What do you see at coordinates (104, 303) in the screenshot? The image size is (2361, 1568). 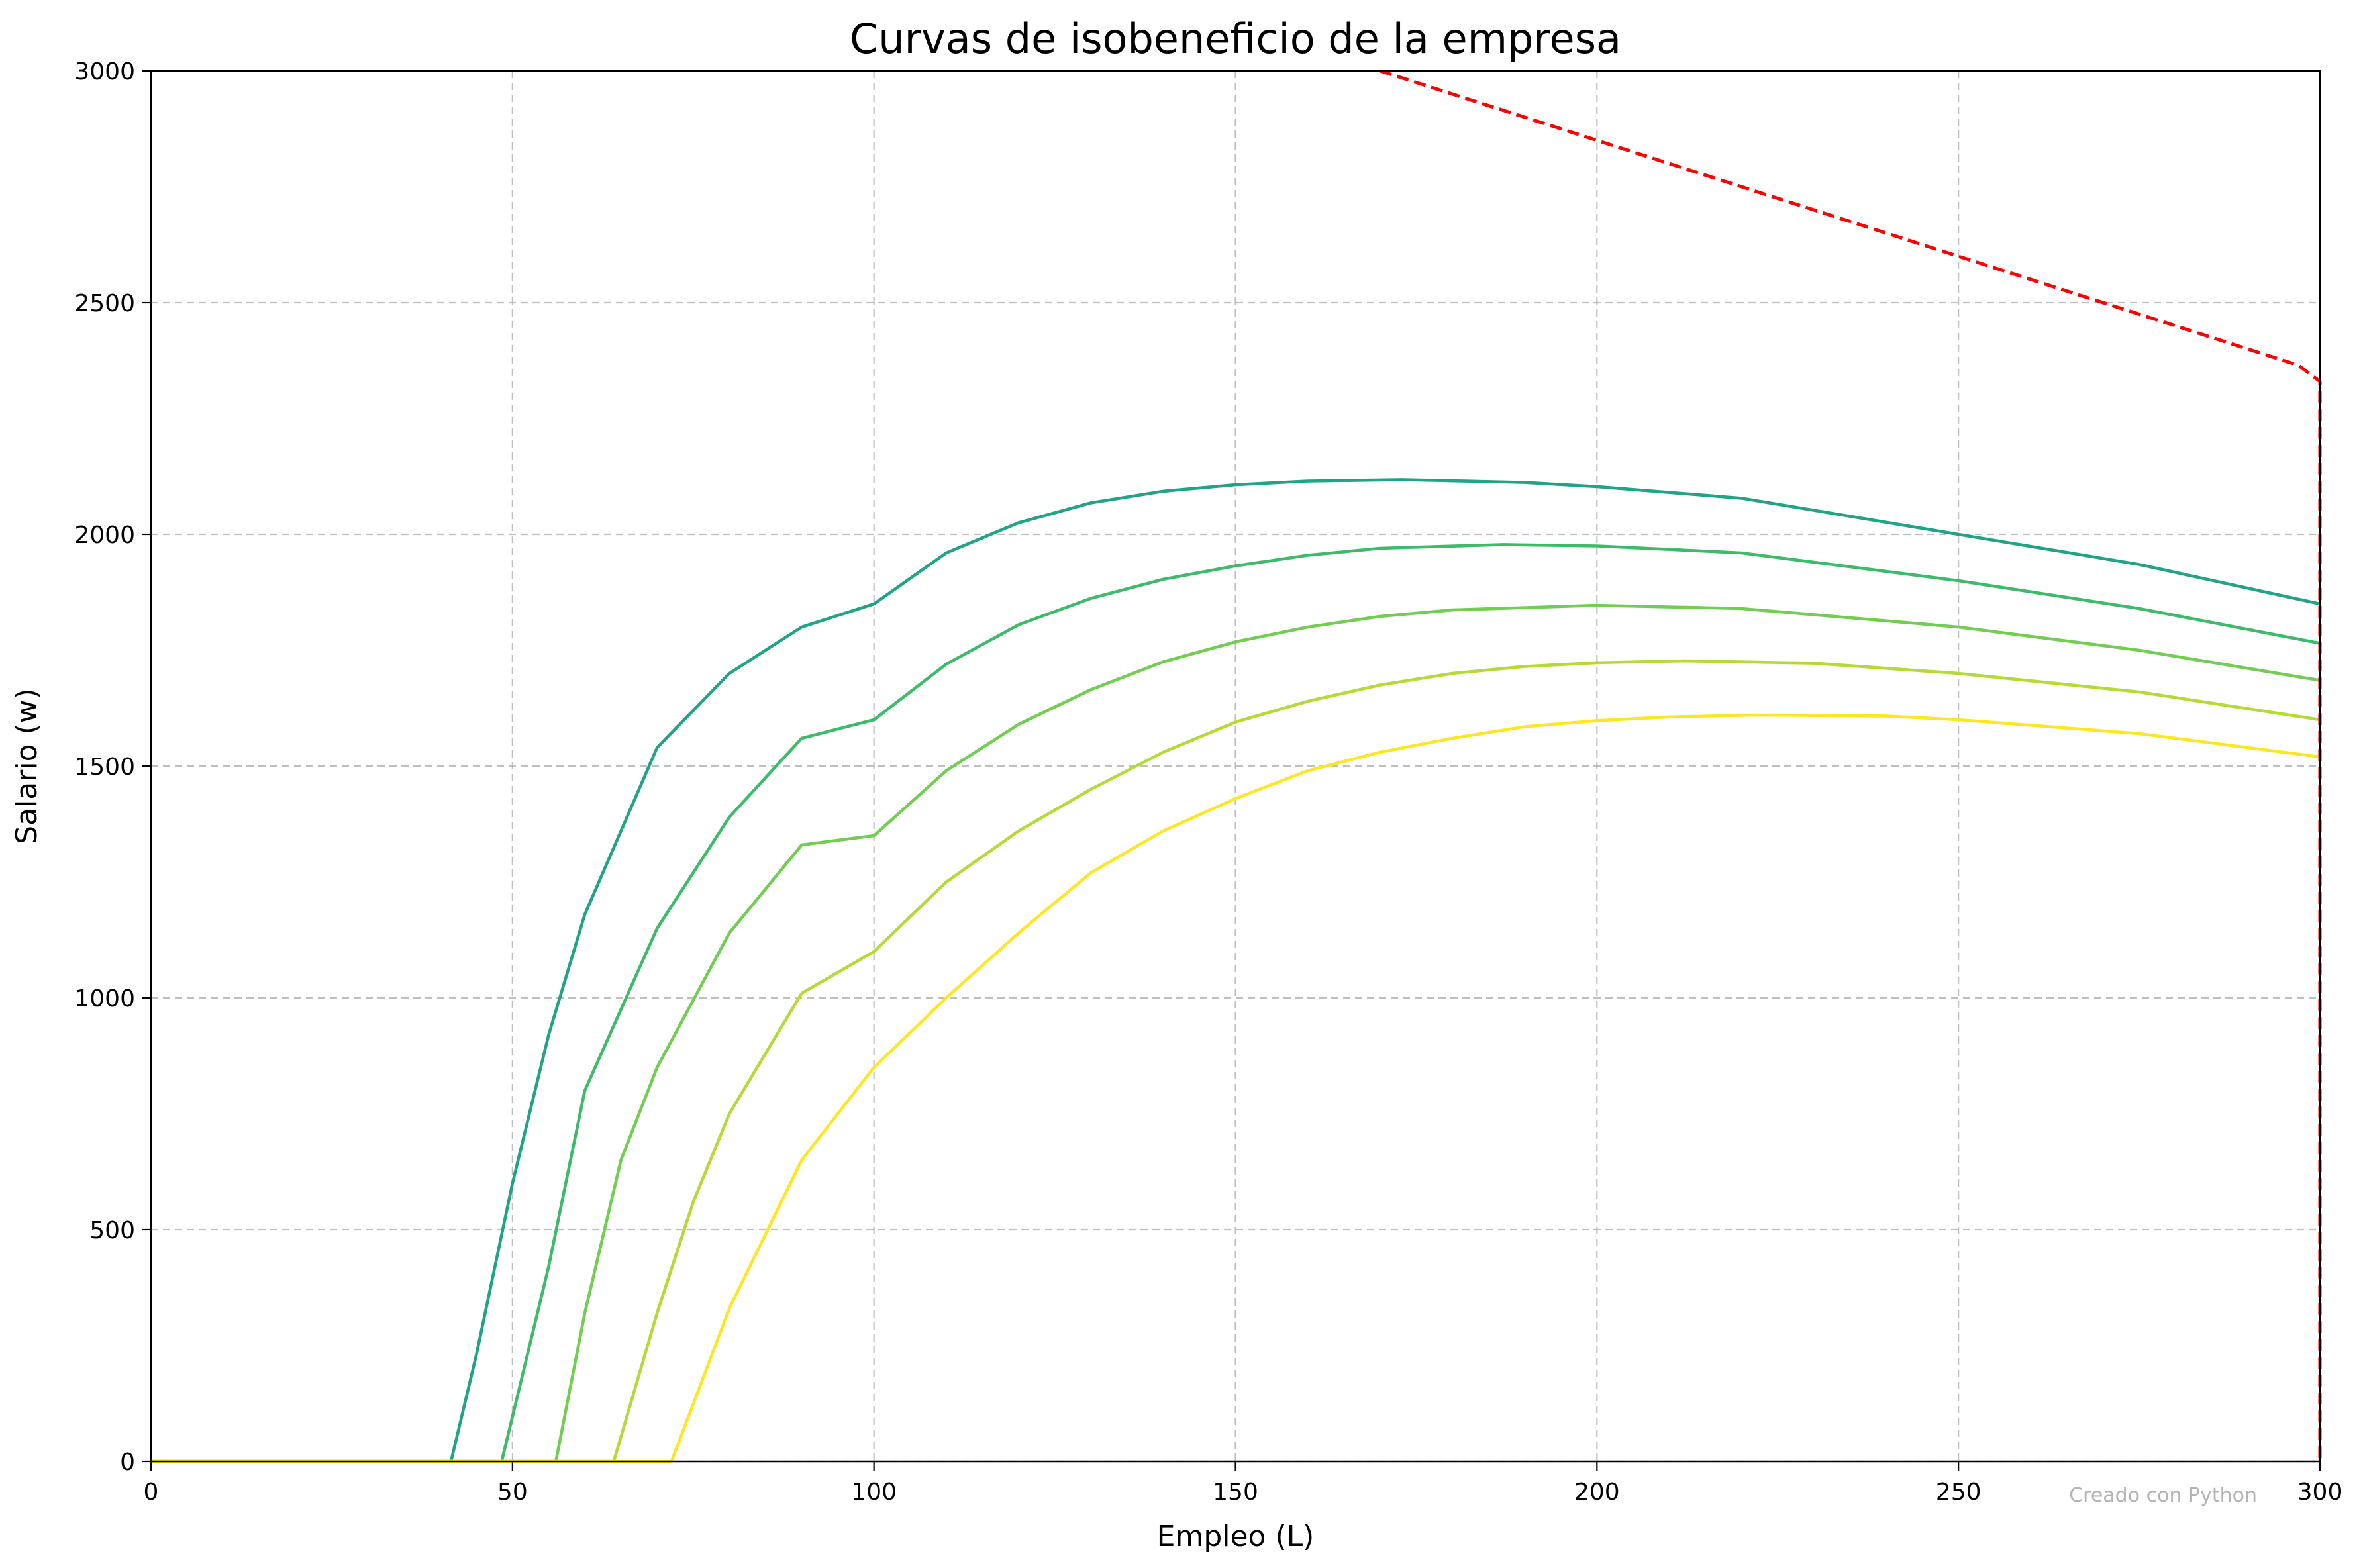 I see `y-tick-label: 2500` at bounding box center [104, 303].